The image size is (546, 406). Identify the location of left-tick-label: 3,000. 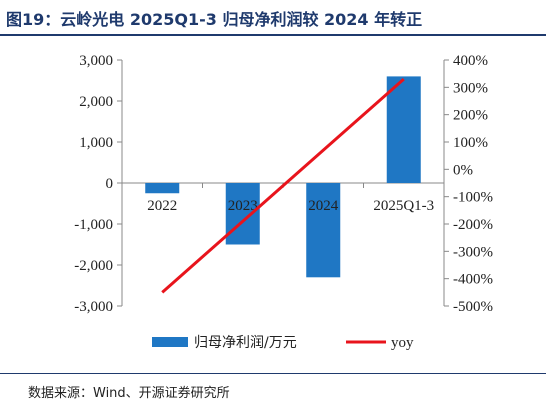
(96, 61).